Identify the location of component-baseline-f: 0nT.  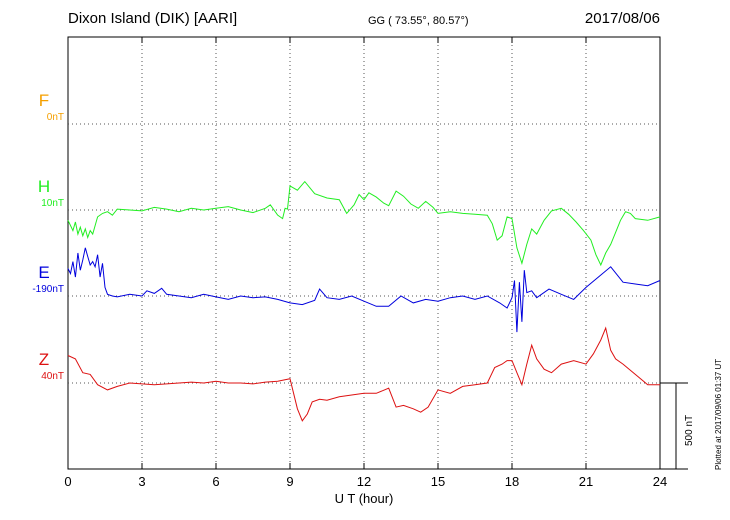
(55, 117).